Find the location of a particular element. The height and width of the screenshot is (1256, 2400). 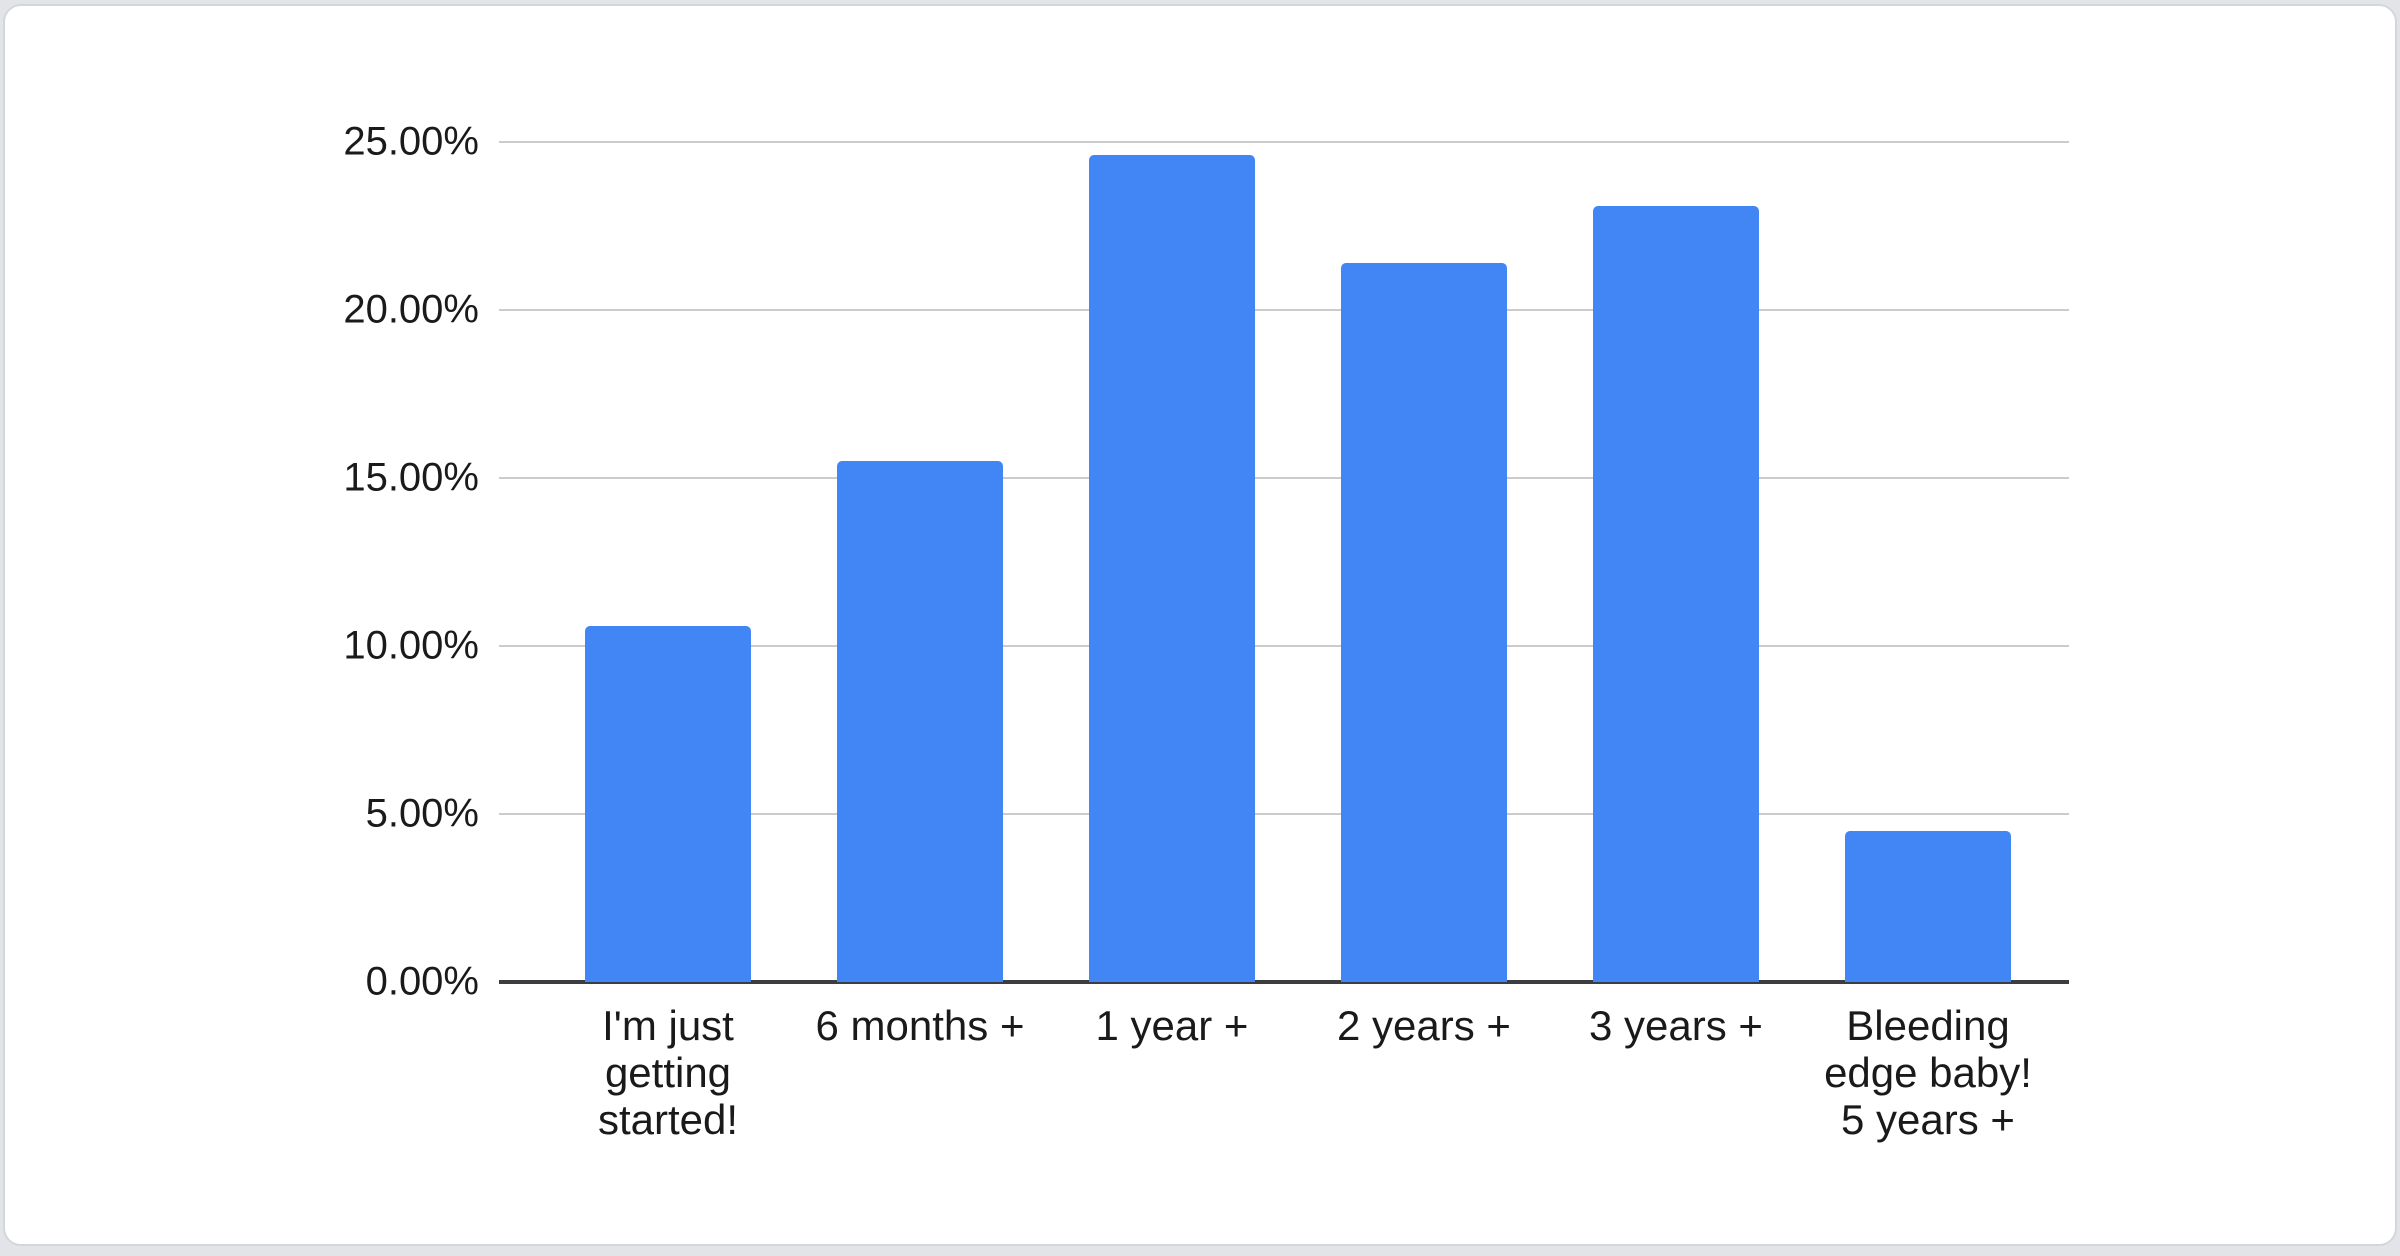

y-axis-tick-label: 0.00% is located at coordinates (422, 981).